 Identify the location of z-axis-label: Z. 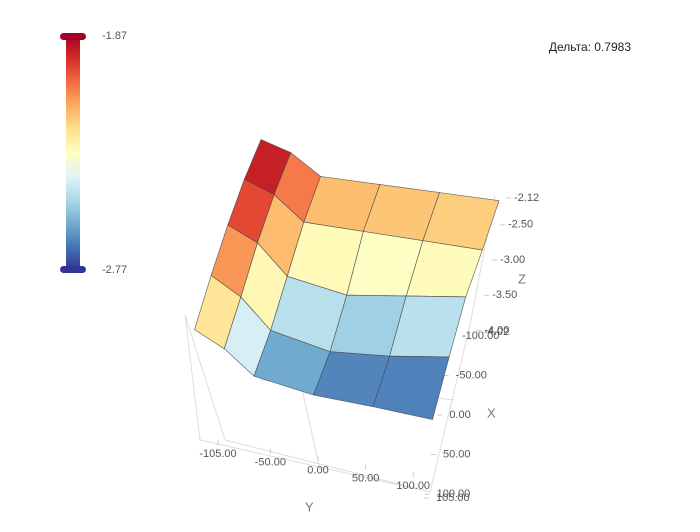
(522, 278).